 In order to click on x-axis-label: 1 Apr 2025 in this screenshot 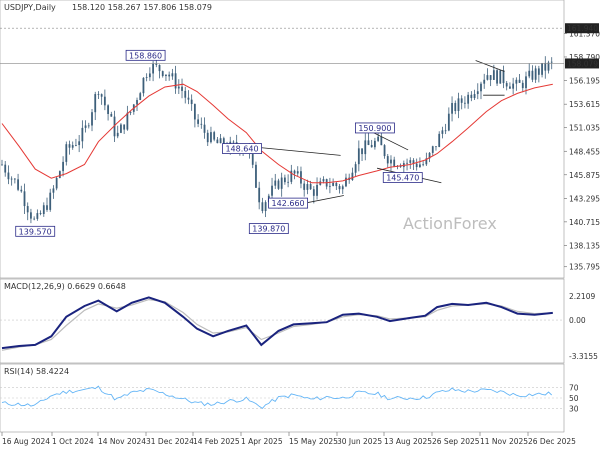, I will do `click(262, 441)`.